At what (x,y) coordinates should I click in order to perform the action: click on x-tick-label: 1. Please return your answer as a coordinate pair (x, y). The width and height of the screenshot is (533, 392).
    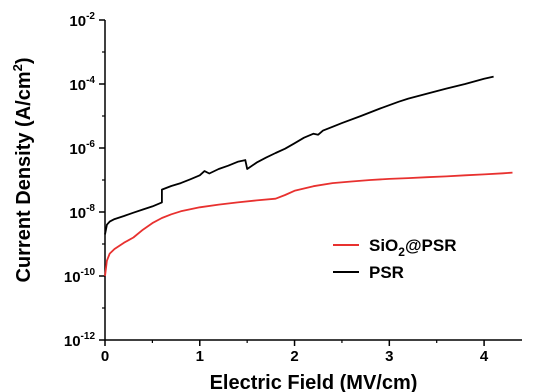
    Looking at the image, I should click on (200, 356).